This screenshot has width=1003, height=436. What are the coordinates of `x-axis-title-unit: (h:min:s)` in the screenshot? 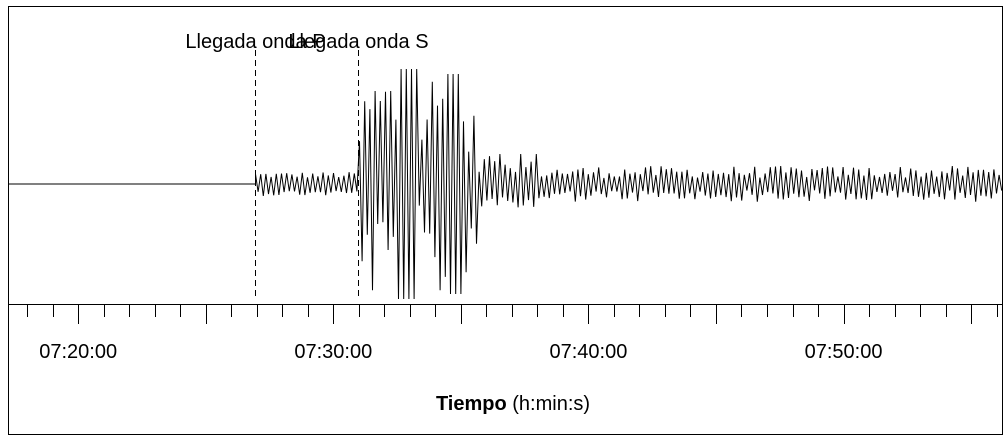 It's located at (548, 404).